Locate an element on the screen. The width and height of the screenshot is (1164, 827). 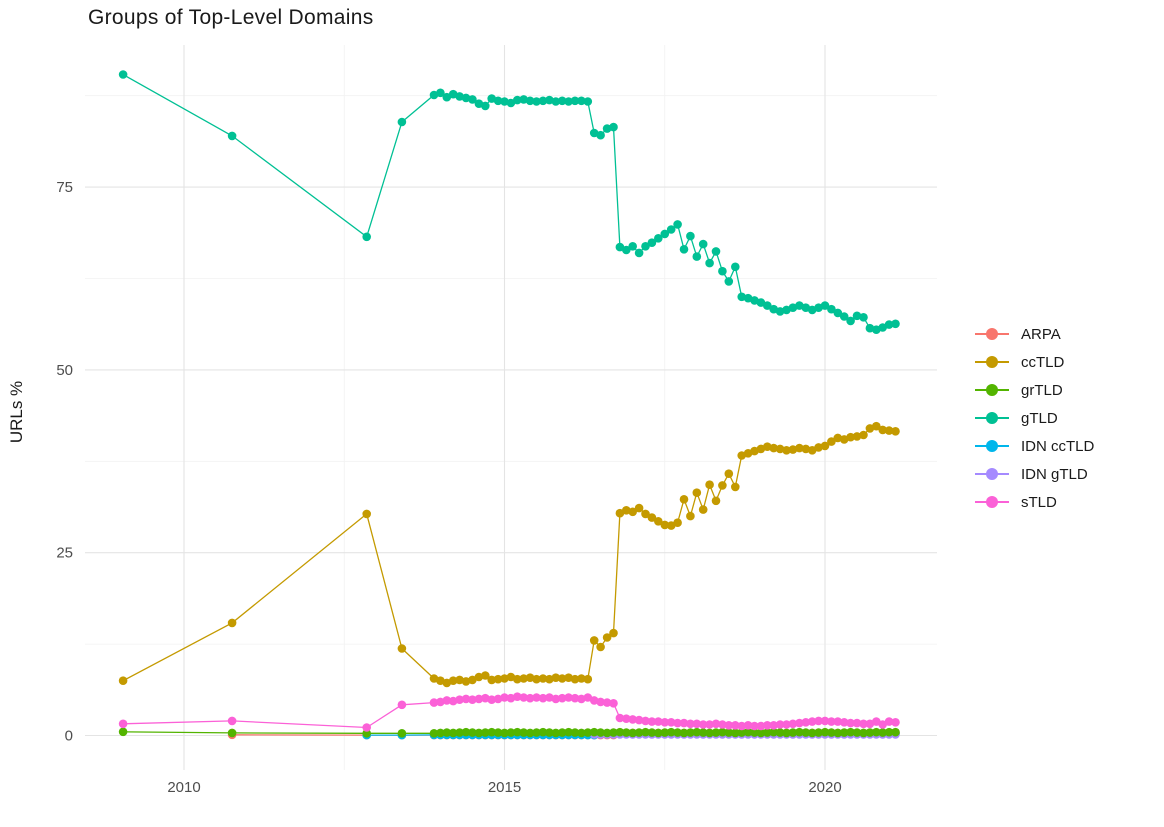
x-tick-label: 2020 is located at coordinates (824, 787).